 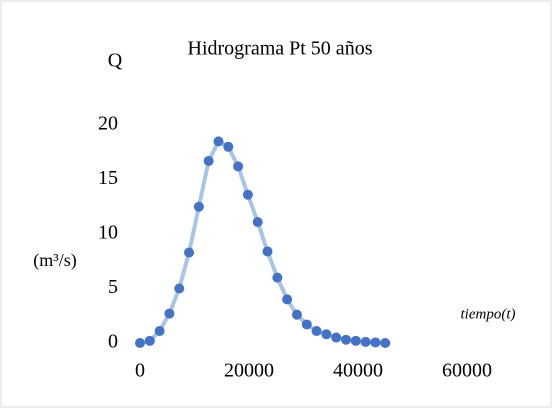 I want to click on x-axis-title: tiempo(t), so click(x=488, y=314).